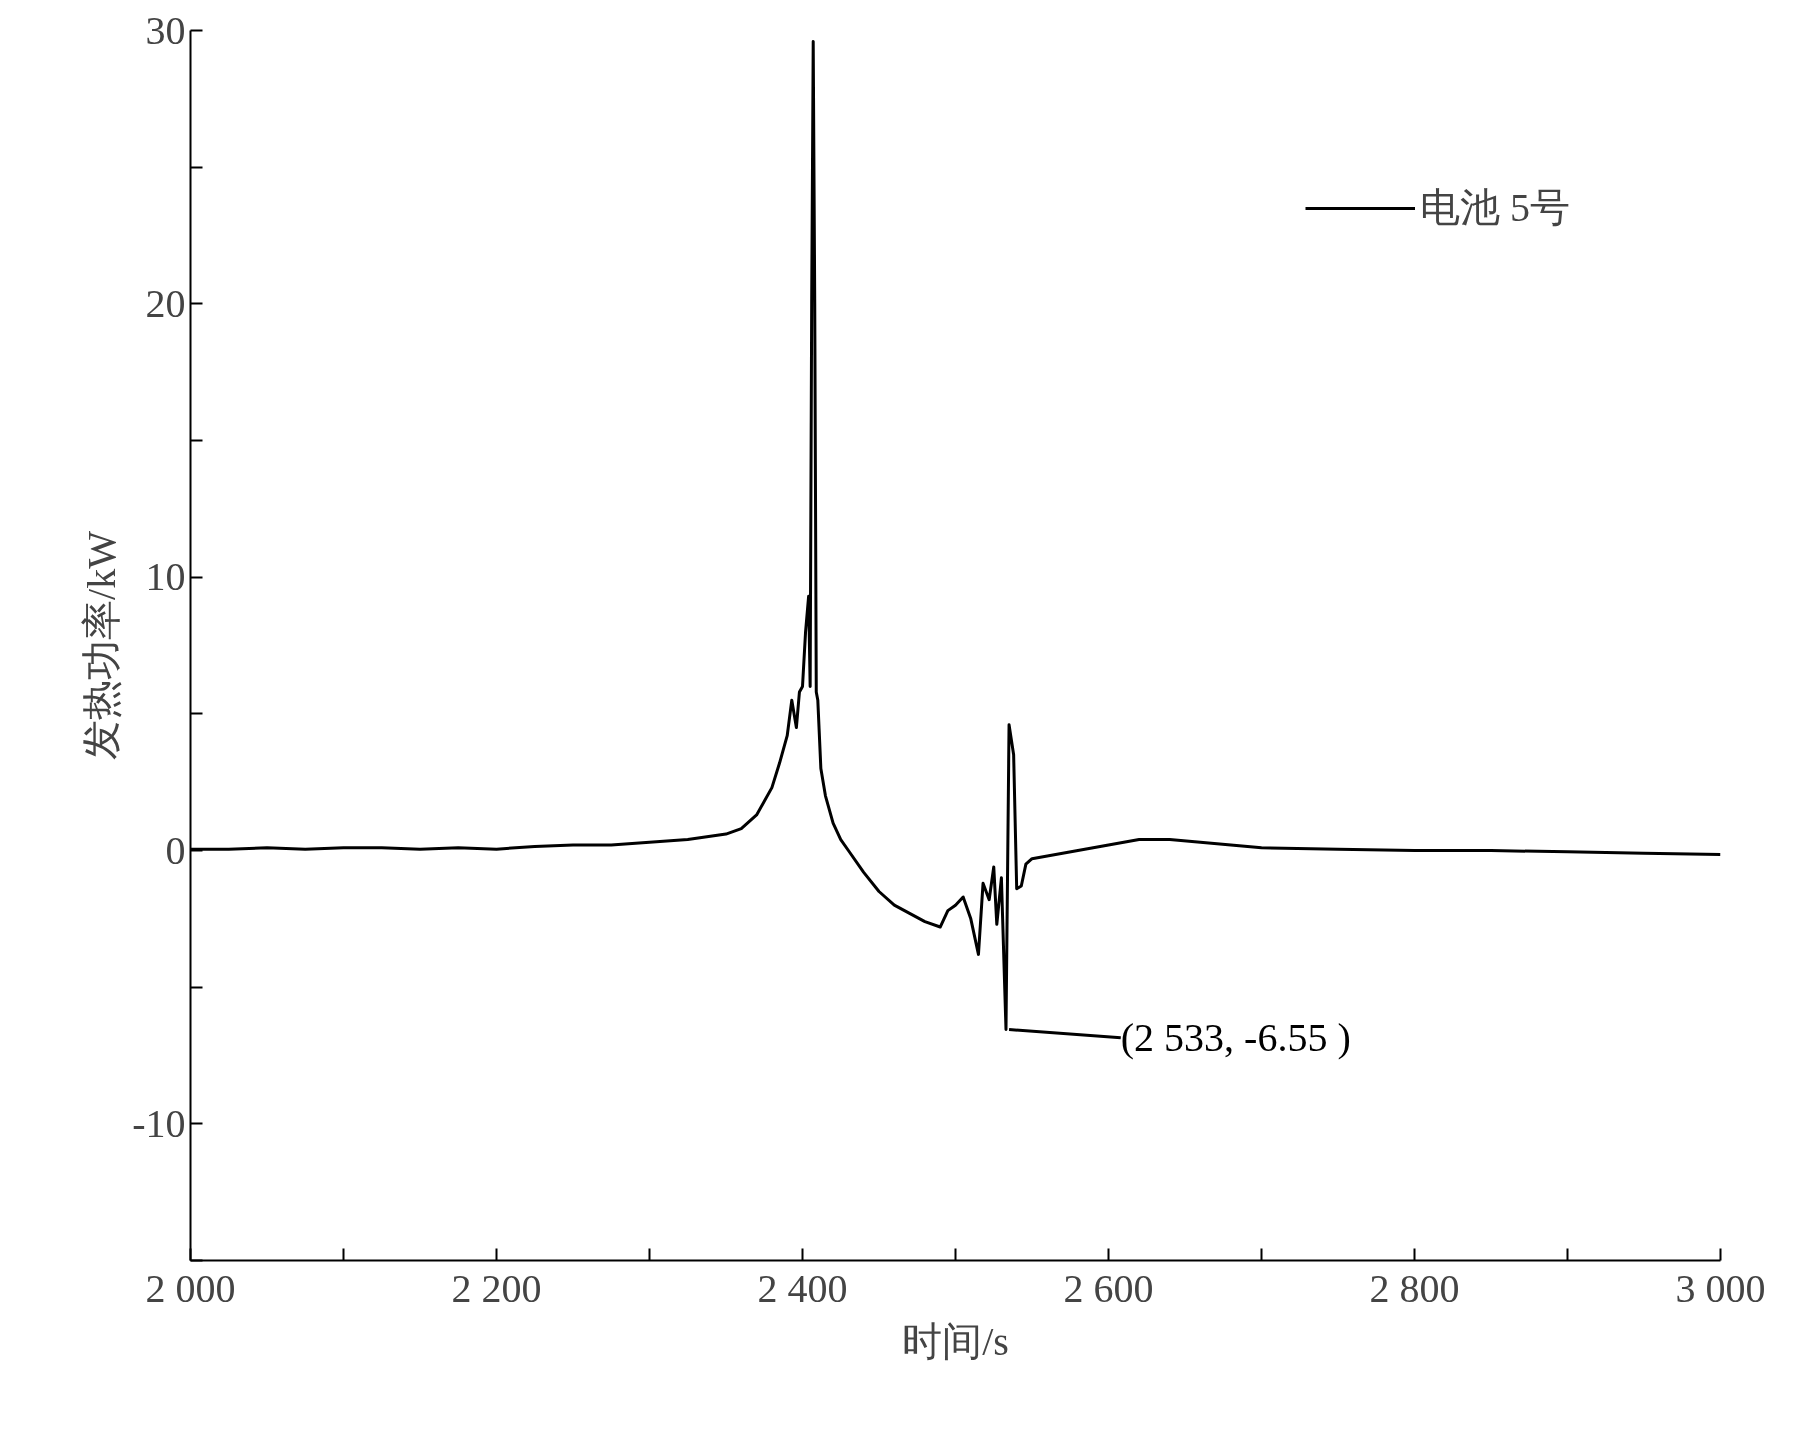 This screenshot has height=1432, width=1796. What do you see at coordinates (165, 577) in the screenshot?
I see `y-tick-label: 10` at bounding box center [165, 577].